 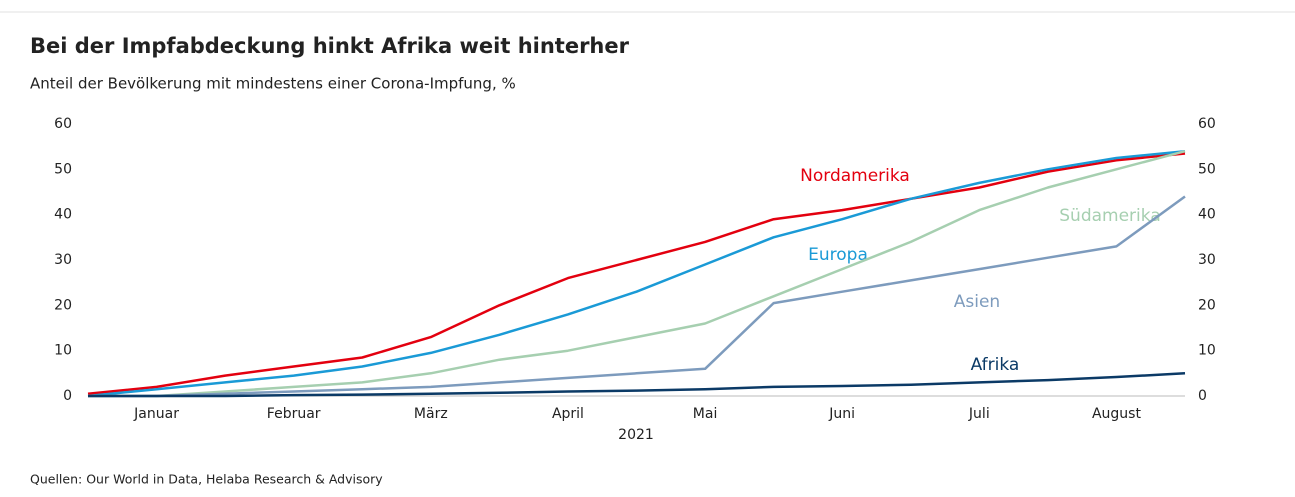 I want to click on x-tick-label: Juni, so click(x=841, y=414).